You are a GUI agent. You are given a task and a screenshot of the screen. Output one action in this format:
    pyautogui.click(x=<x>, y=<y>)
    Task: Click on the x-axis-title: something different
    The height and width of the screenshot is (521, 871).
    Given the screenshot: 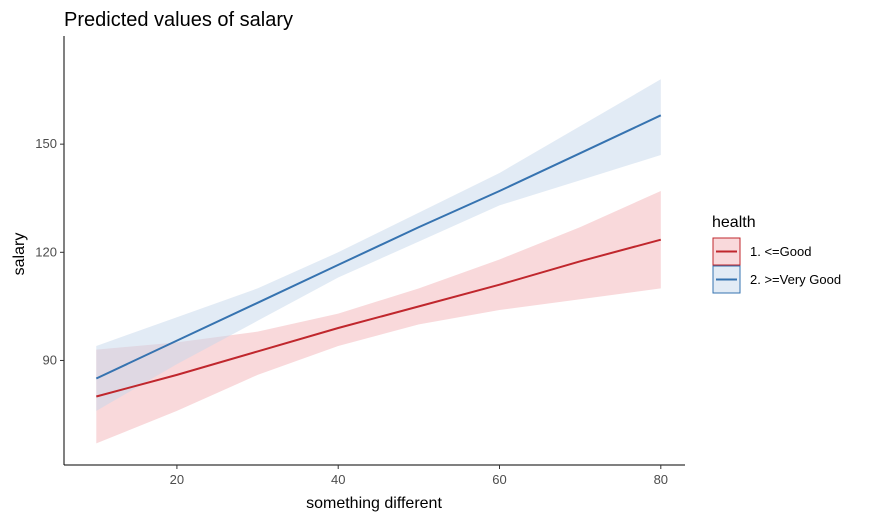 What is the action you would take?
    pyautogui.click(x=374, y=503)
    